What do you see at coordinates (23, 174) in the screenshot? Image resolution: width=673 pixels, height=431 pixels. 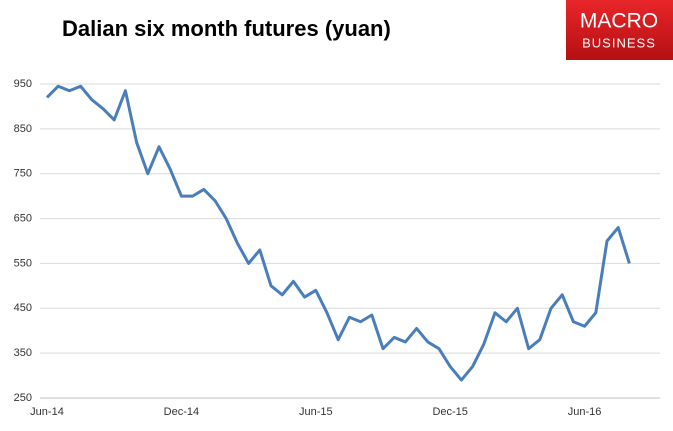 I see `y-tick-label: 750` at bounding box center [23, 174].